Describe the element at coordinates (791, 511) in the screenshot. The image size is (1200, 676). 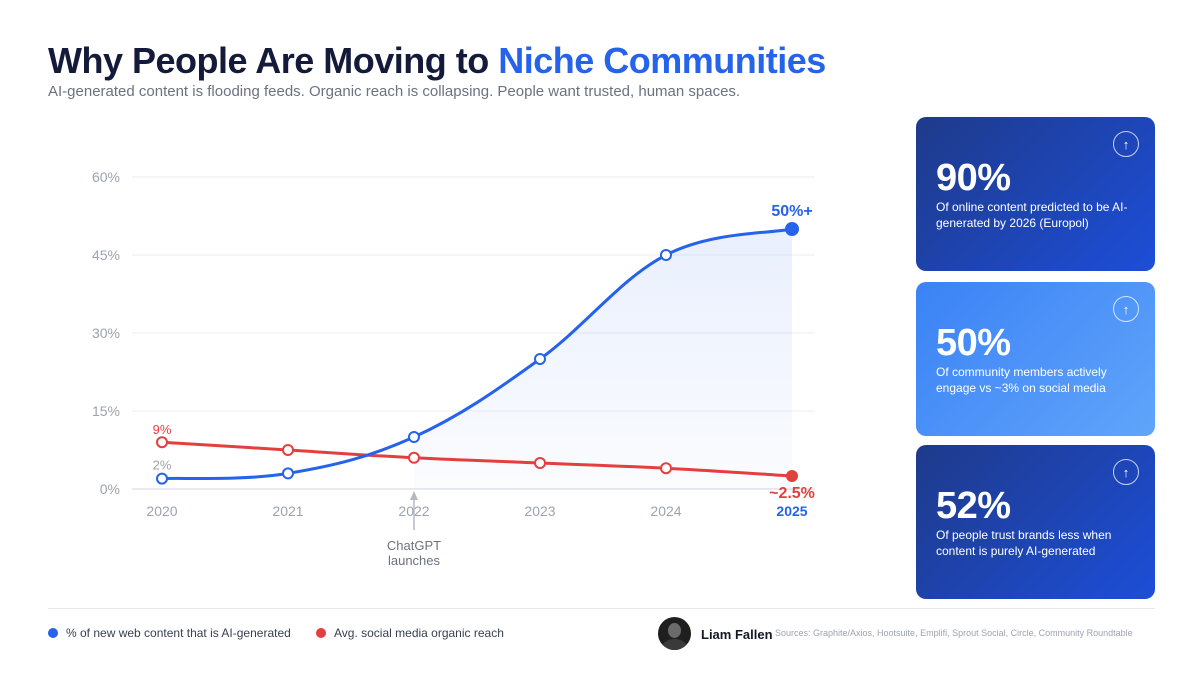
I see `x-tick-label: 2025` at that location.